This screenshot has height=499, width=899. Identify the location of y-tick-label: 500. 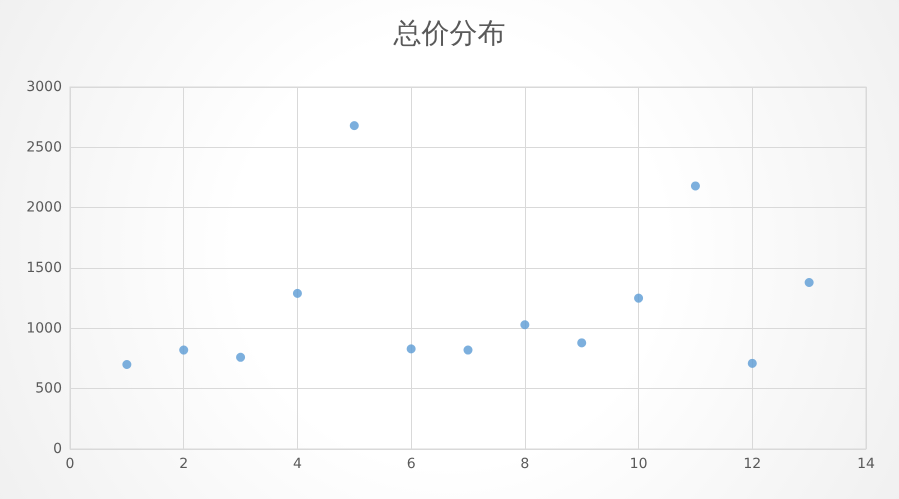
(48, 388).